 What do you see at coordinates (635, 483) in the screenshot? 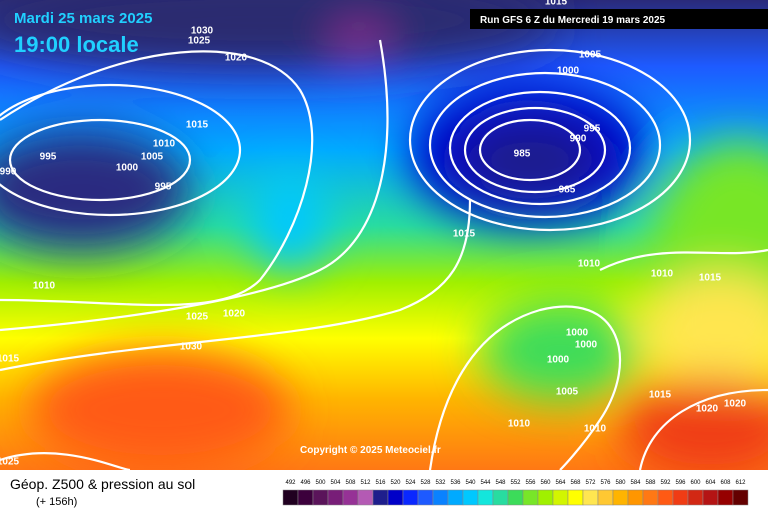
I see `legend-label: 584` at bounding box center [635, 483].